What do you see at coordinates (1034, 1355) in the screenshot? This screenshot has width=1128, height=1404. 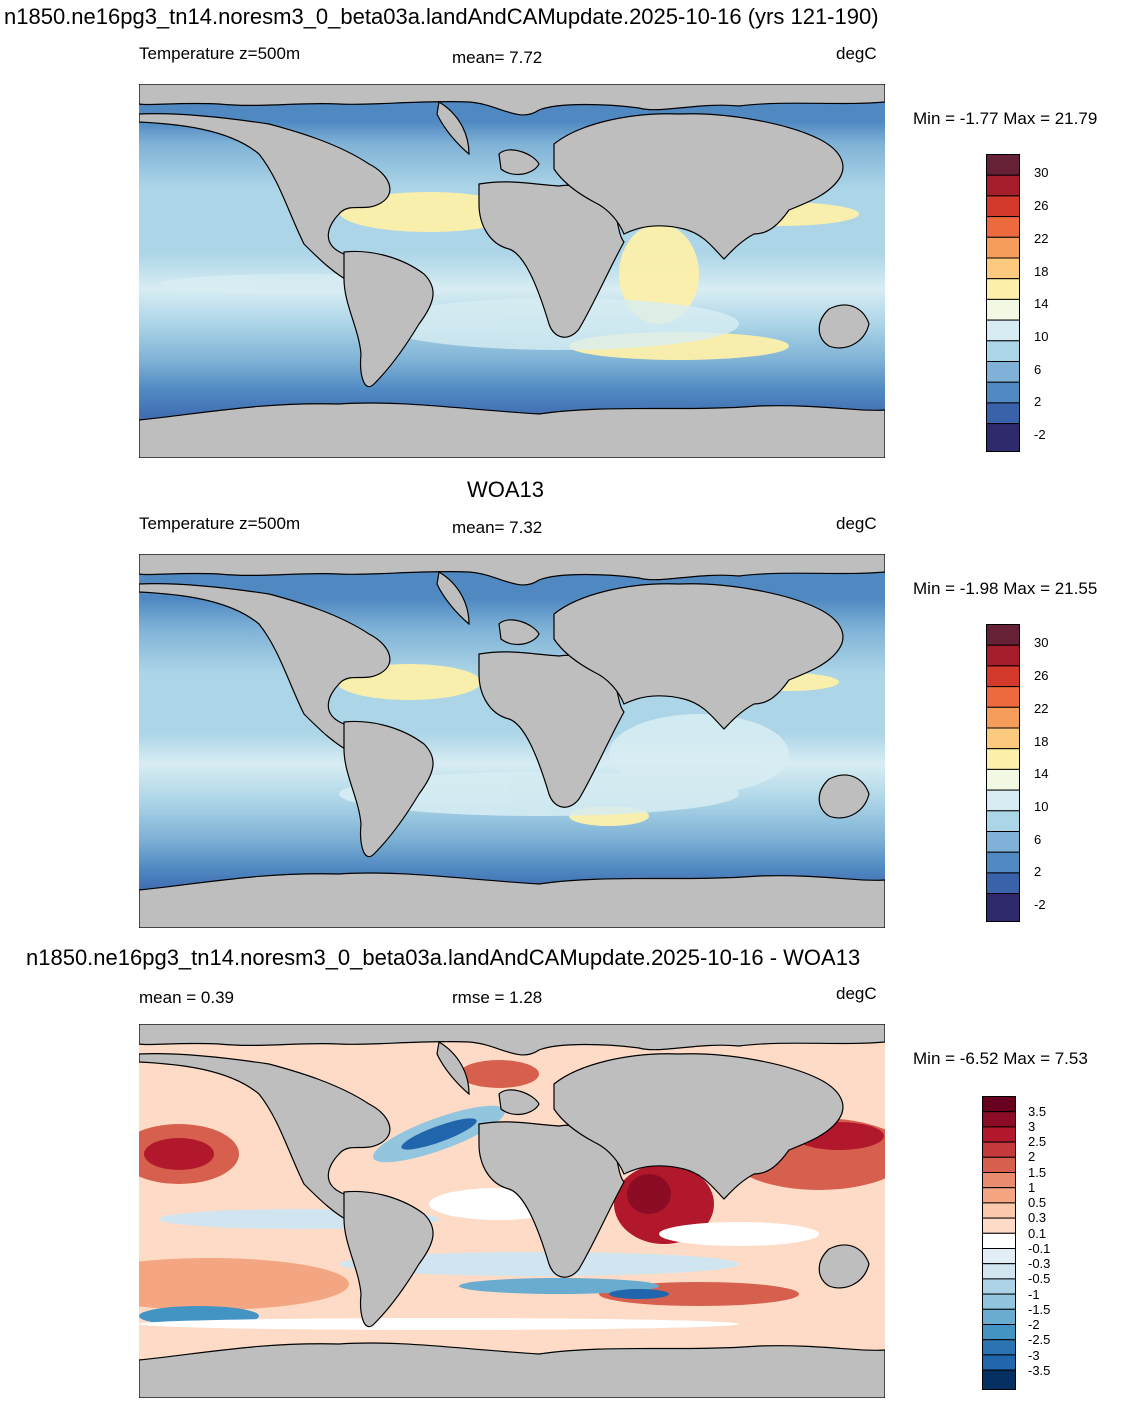 I see `colorbar-tick: -3` at bounding box center [1034, 1355].